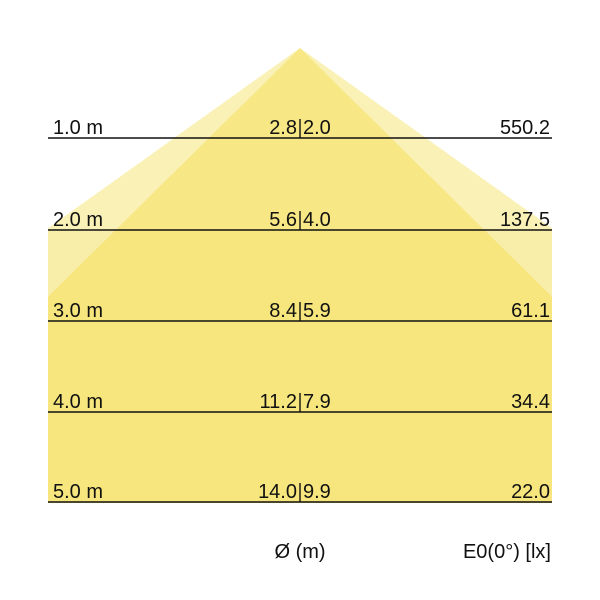  What do you see at coordinates (283, 128) in the screenshot?
I see `diameter-c0-value: 2.8` at bounding box center [283, 128].